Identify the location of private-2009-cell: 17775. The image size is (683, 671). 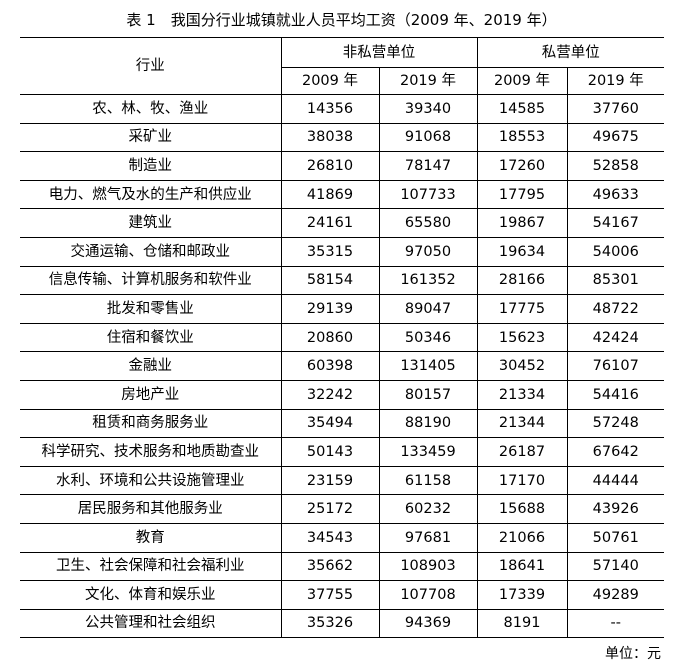
(522, 309).